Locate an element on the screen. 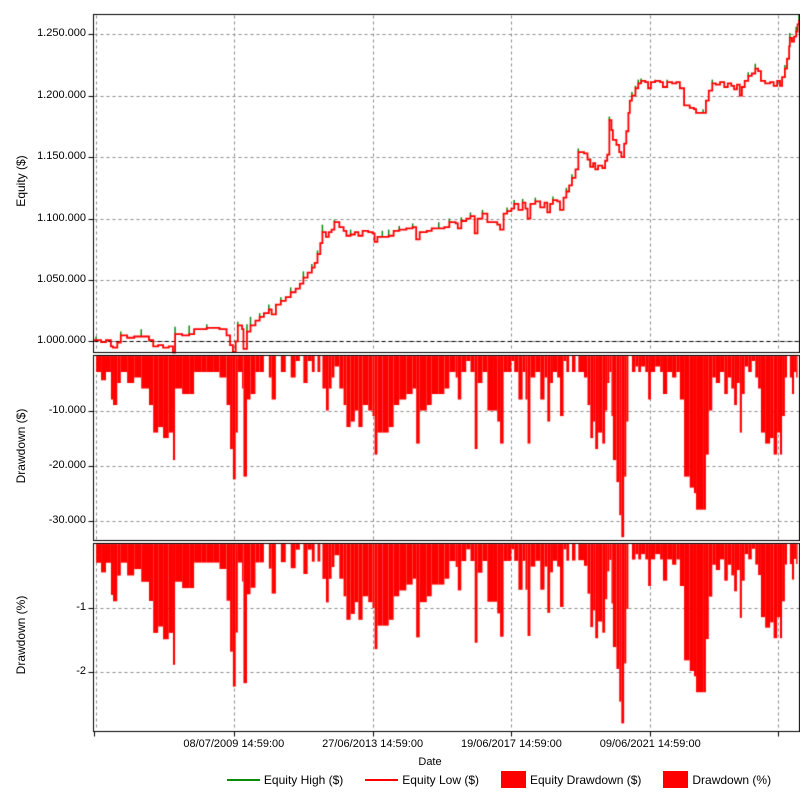  drawdown-pct-swatch is located at coordinates (676, 779).